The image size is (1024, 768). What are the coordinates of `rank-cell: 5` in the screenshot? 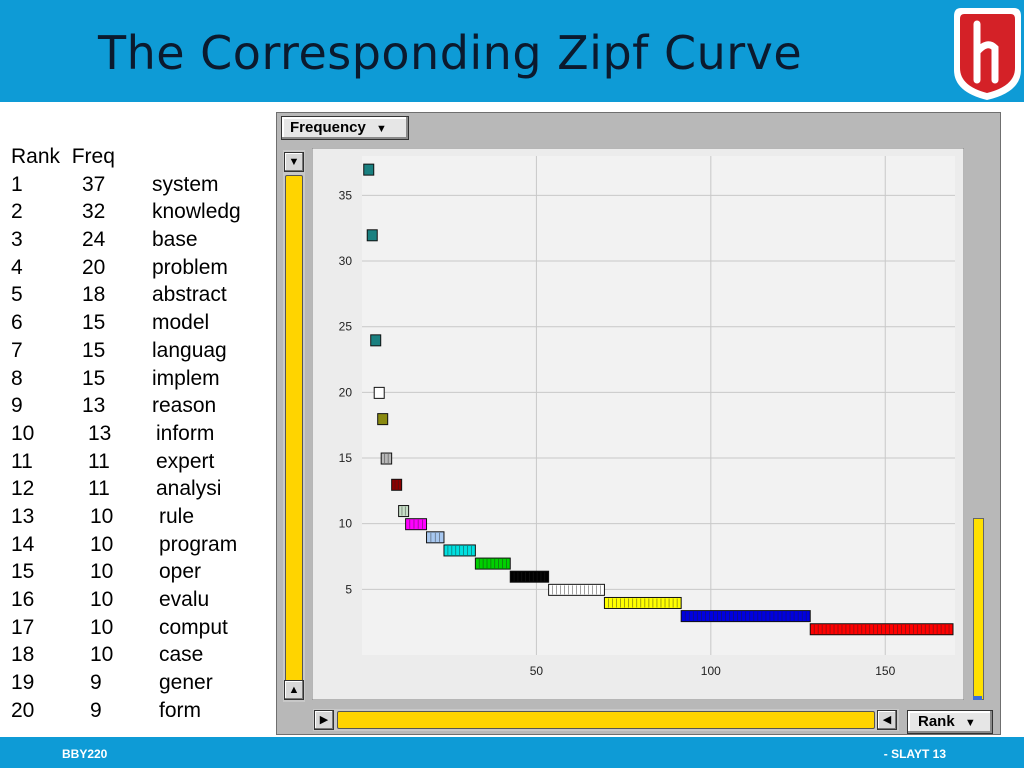 It's located at (17, 295).